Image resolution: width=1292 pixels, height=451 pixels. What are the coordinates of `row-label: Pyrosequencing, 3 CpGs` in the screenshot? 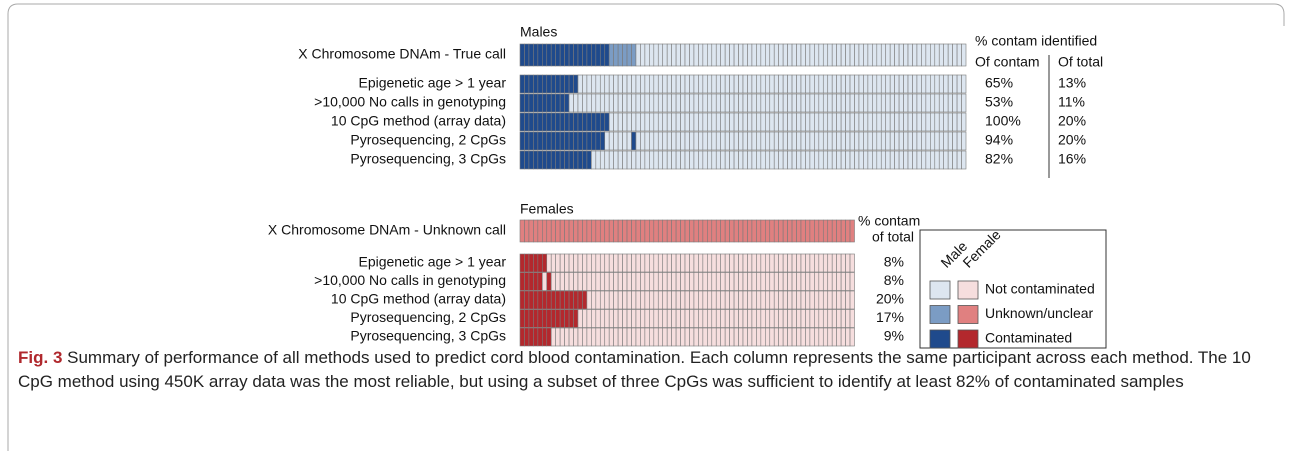 It's located at (428, 336).